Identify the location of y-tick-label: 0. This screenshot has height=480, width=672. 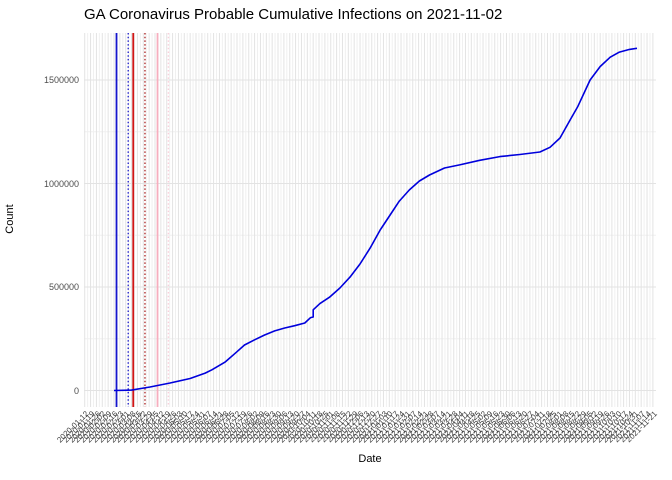
(76, 390).